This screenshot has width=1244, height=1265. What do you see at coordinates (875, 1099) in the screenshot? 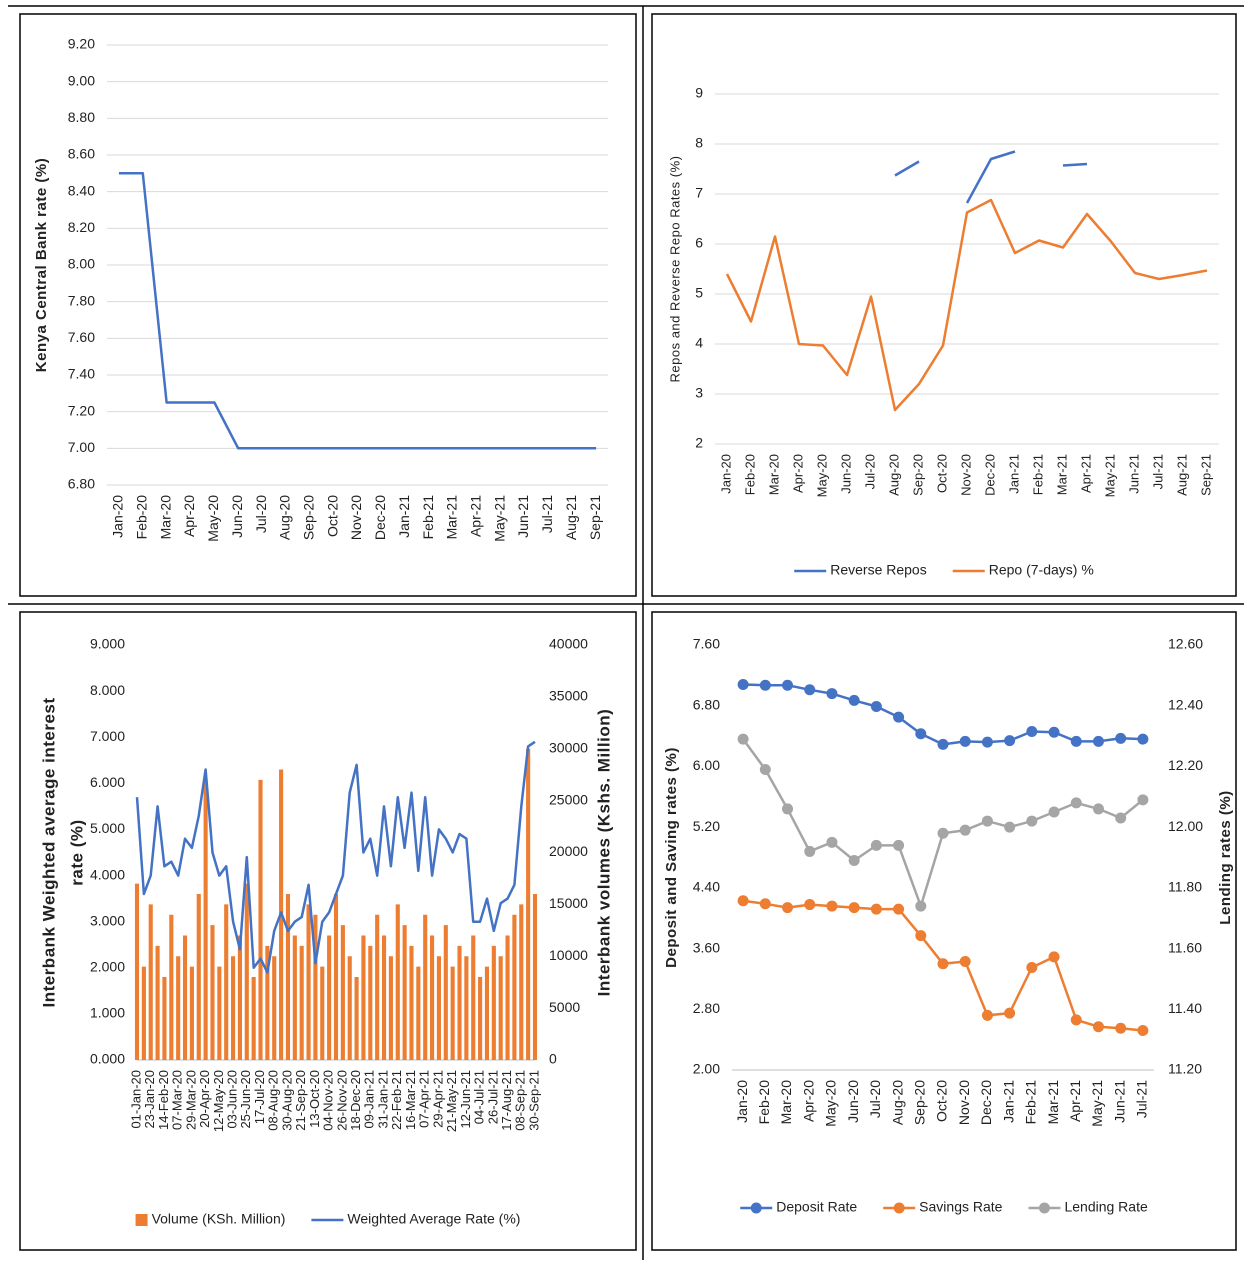
I see `x-tick-label: Jul-20` at bounding box center [875, 1099].